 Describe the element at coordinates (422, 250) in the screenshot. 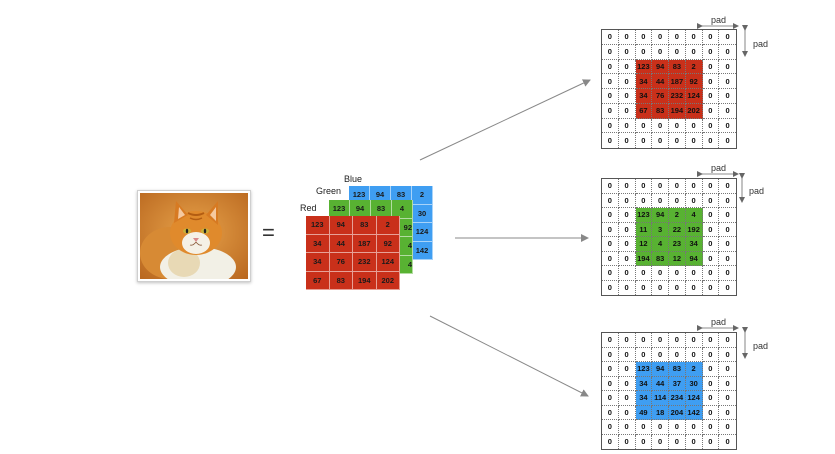

I see `matrix-cell: 142` at that location.